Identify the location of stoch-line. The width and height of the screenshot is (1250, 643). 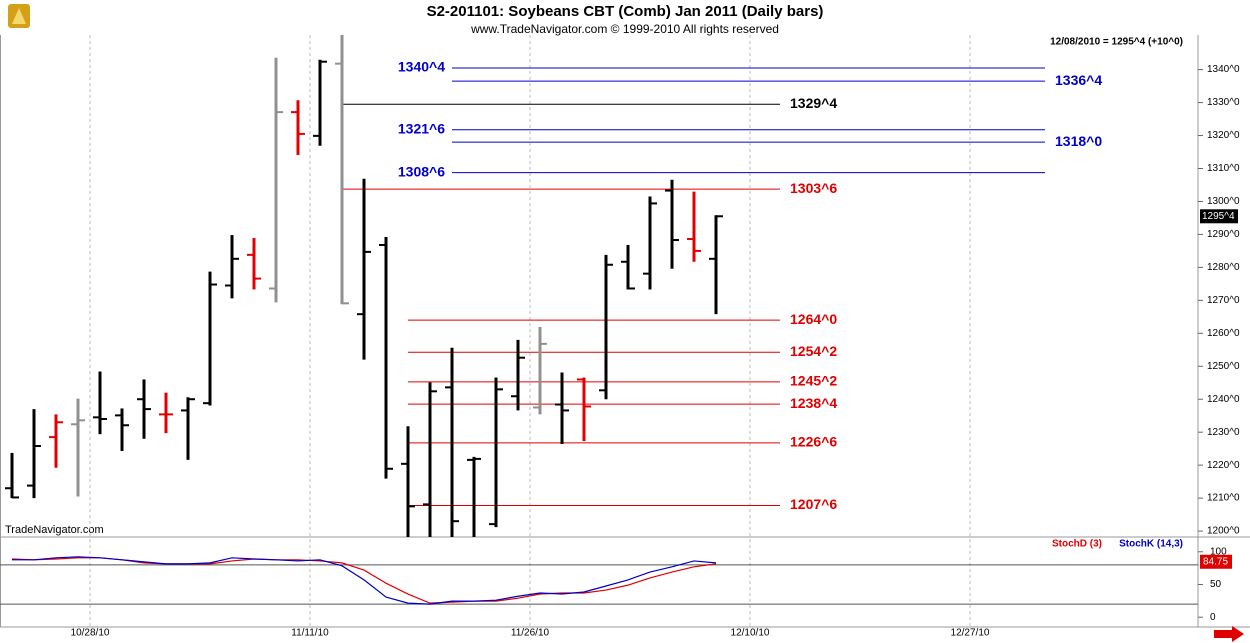
(364, 580).